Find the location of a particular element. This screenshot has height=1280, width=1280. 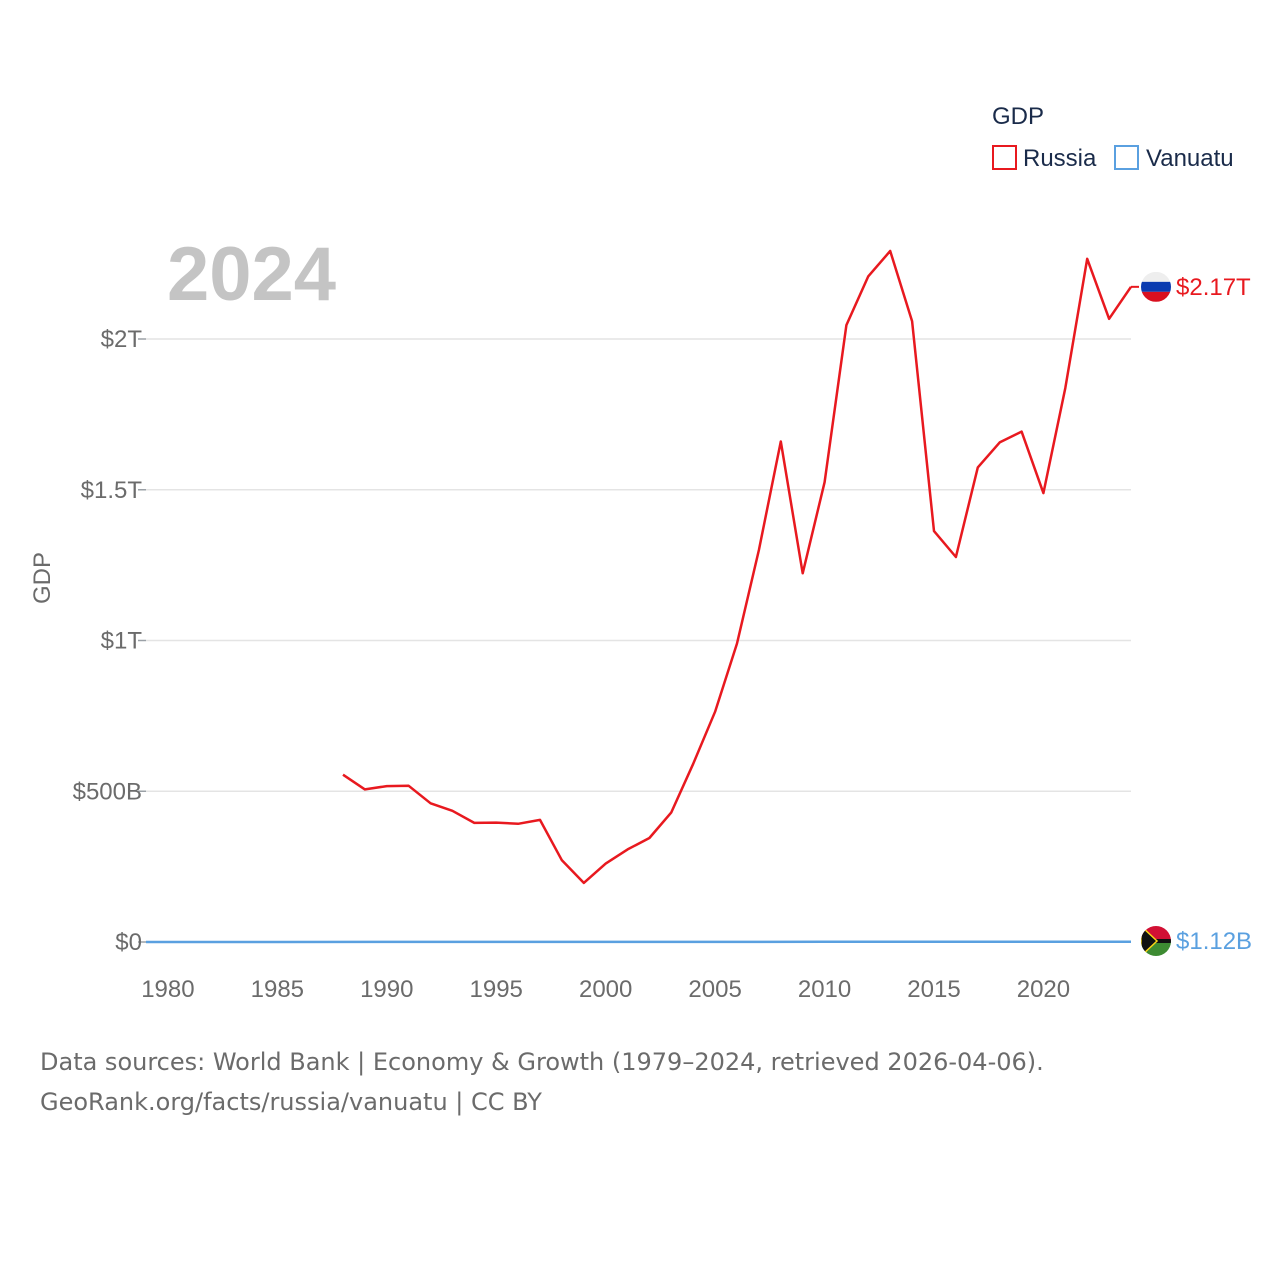

y-tick-label: $1.5T is located at coordinates (112, 490).